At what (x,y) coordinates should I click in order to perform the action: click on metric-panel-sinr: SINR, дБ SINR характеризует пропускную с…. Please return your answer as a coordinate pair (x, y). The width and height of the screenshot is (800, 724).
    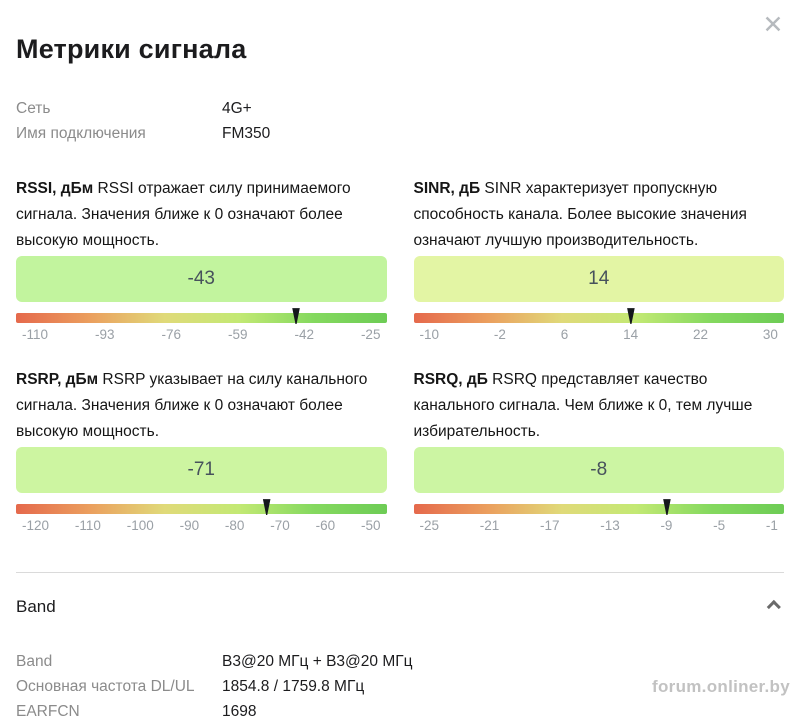
    Looking at the image, I should click on (599, 259).